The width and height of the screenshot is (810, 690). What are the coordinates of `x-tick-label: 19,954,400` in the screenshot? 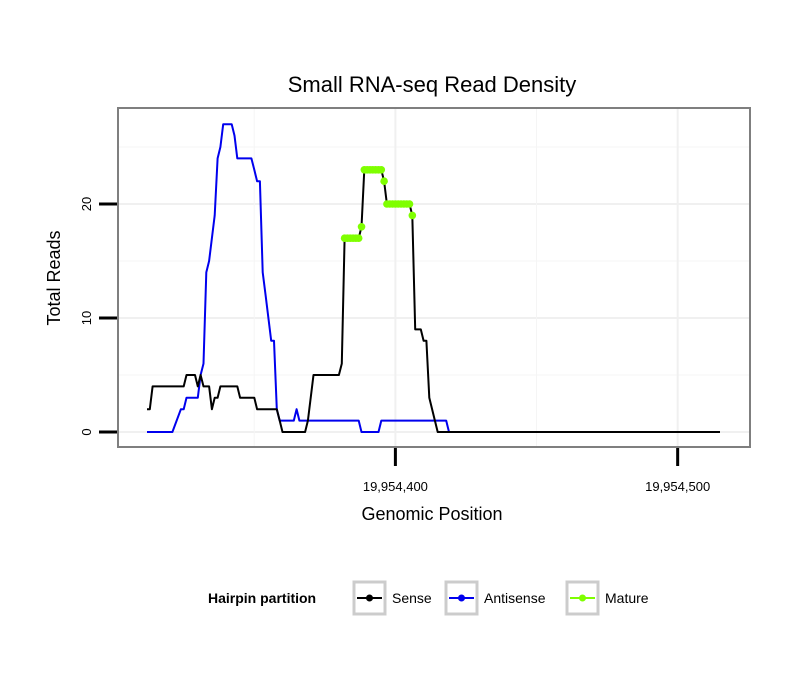 It's located at (395, 486).